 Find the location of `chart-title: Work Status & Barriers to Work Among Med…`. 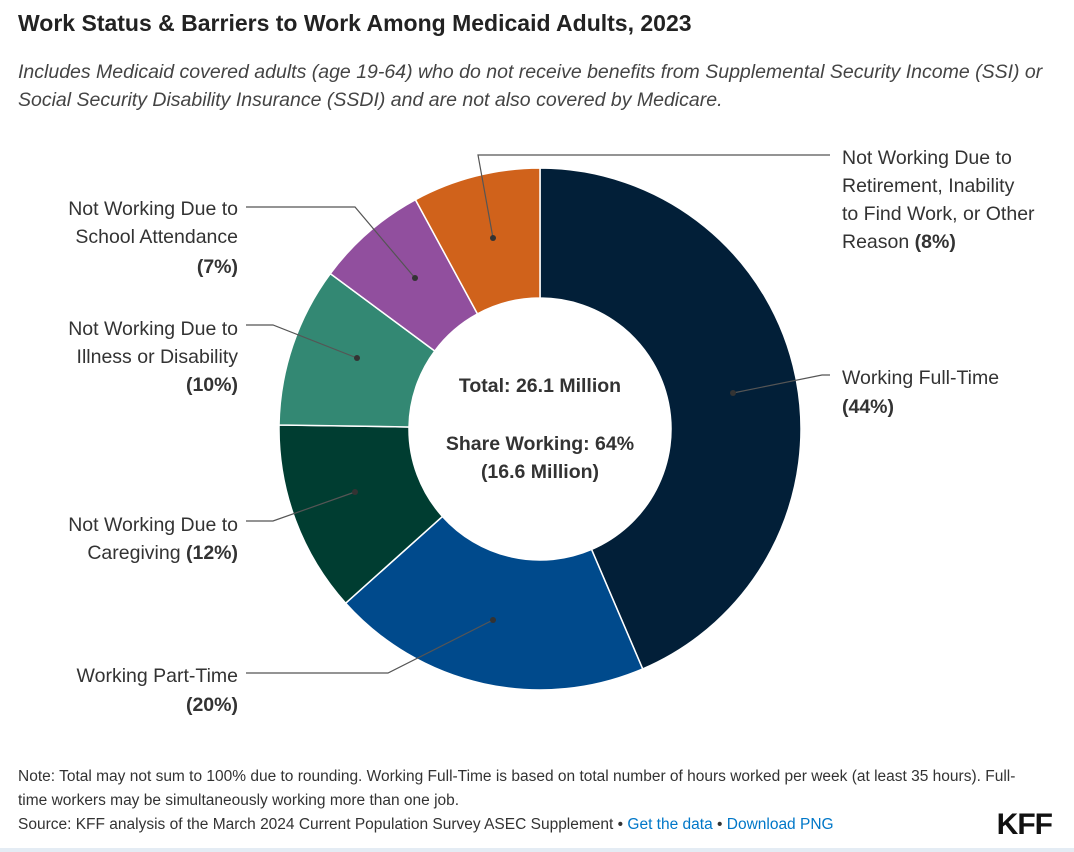

chart-title: Work Status & Barriers to Work Among Med… is located at coordinates (355, 23).